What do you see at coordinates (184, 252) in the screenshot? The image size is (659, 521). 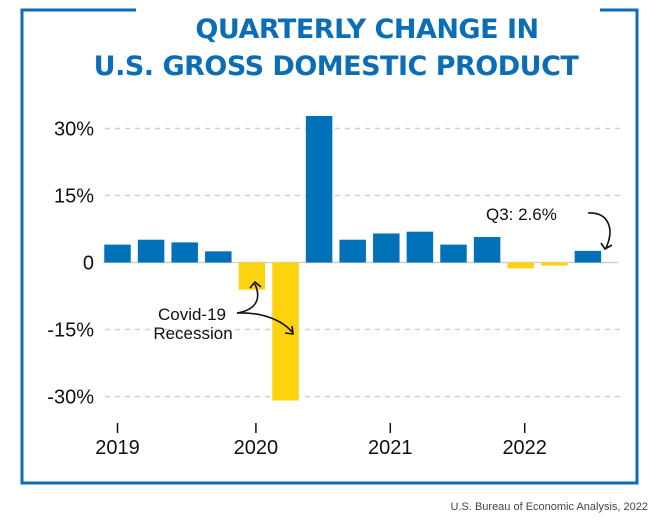 I see `bar-2019-Q3` at bounding box center [184, 252].